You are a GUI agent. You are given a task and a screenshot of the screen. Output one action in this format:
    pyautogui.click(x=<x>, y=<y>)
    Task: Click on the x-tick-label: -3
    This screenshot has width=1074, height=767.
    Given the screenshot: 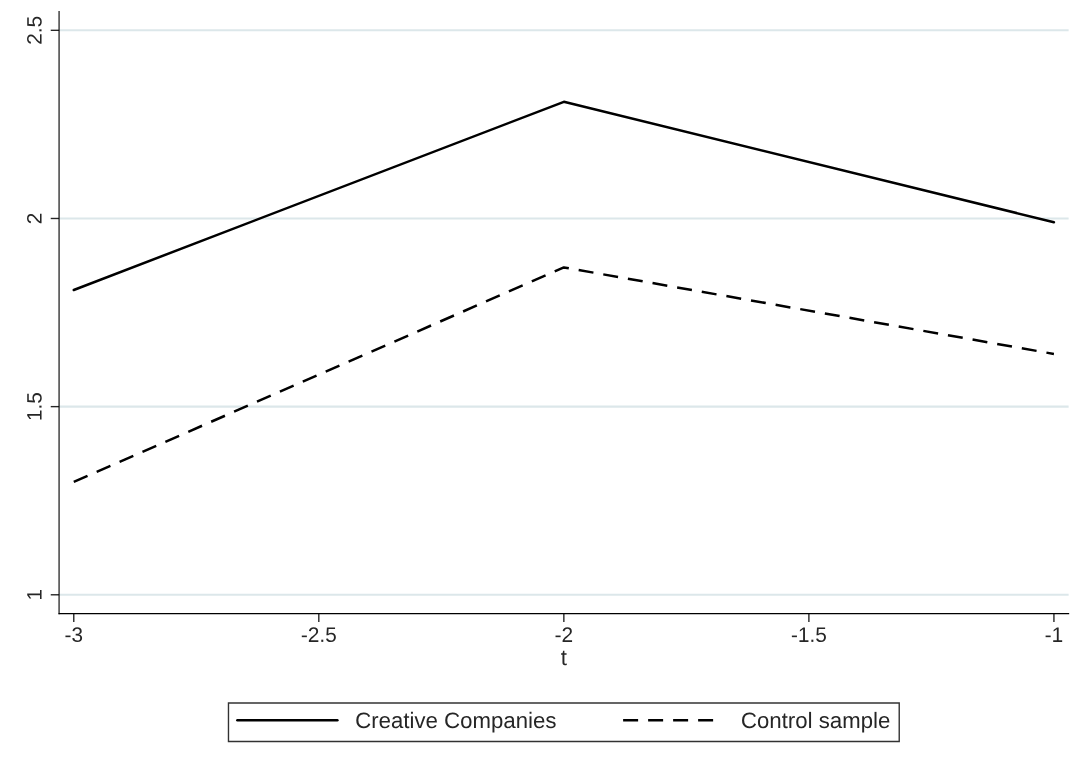 What is the action you would take?
    pyautogui.click(x=74, y=635)
    